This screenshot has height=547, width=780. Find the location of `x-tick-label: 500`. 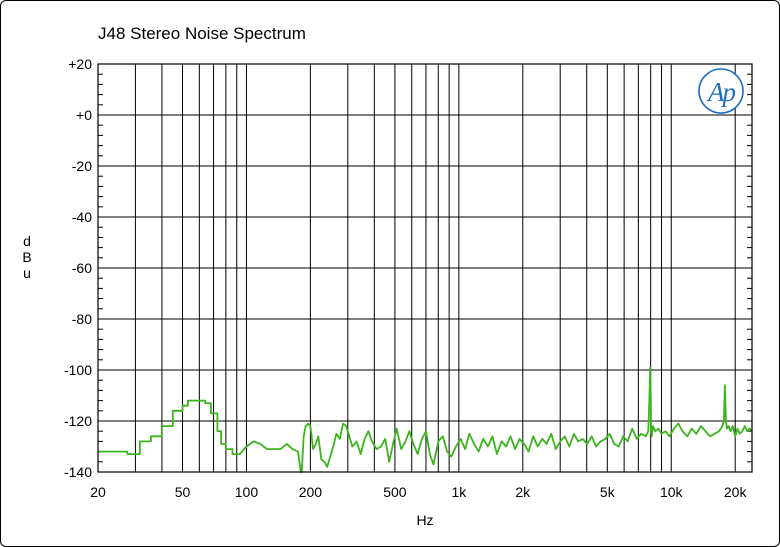

x-tick-label: 500 is located at coordinates (395, 492).